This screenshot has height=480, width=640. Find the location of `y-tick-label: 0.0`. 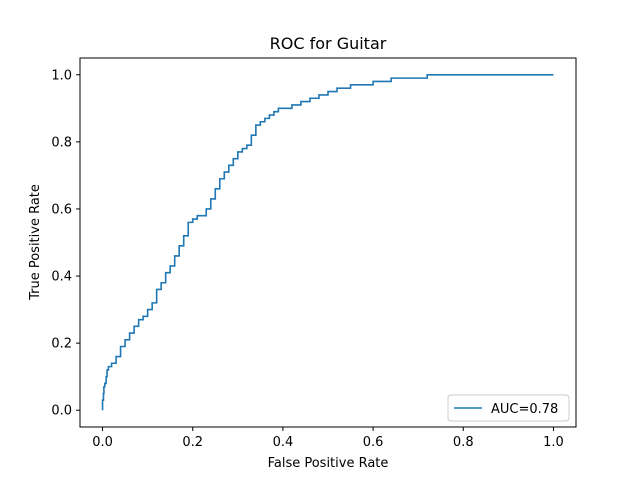

y-tick-label: 0.0 is located at coordinates (61, 411).